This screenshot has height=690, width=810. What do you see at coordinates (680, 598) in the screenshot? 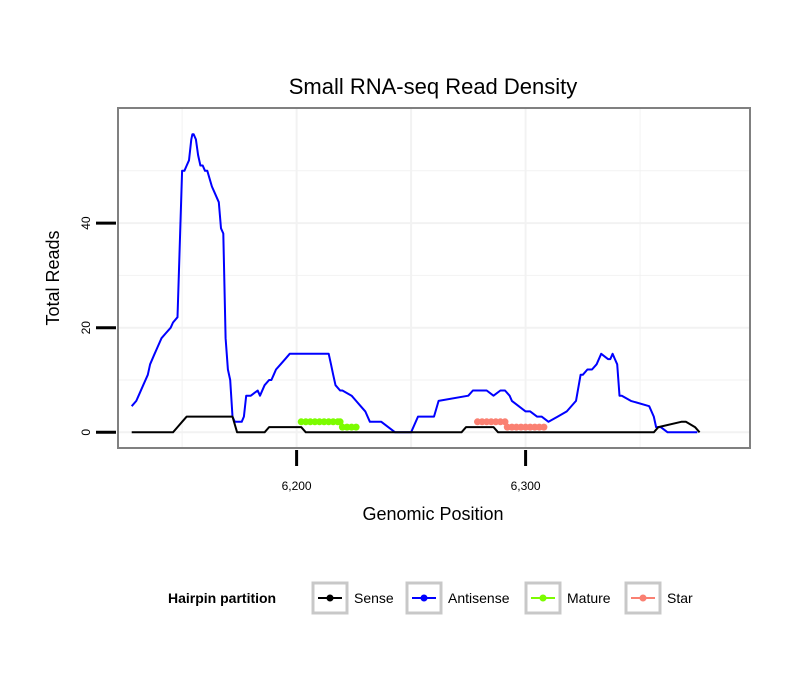
I see `legend-label-star: Star` at bounding box center [680, 598].